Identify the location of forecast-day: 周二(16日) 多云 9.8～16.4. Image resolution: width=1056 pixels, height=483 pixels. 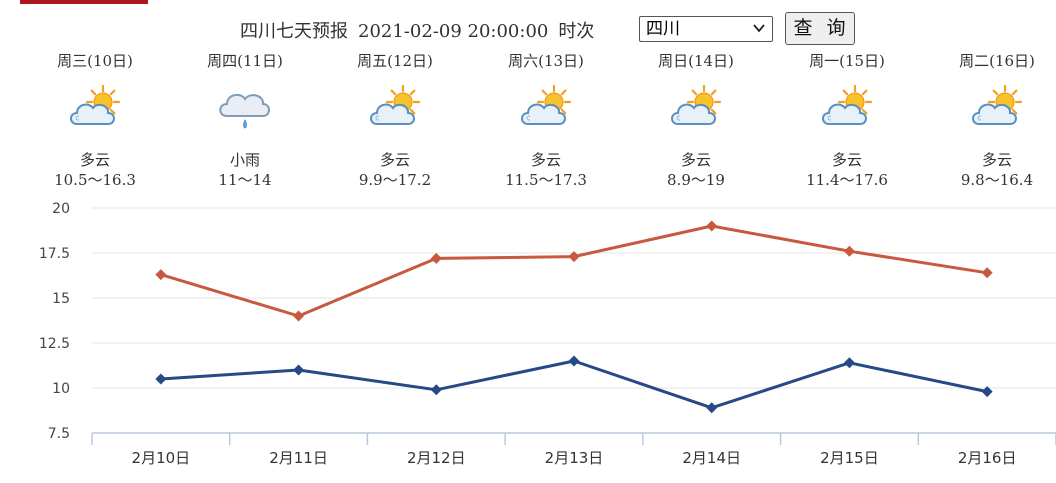
(996, 120).